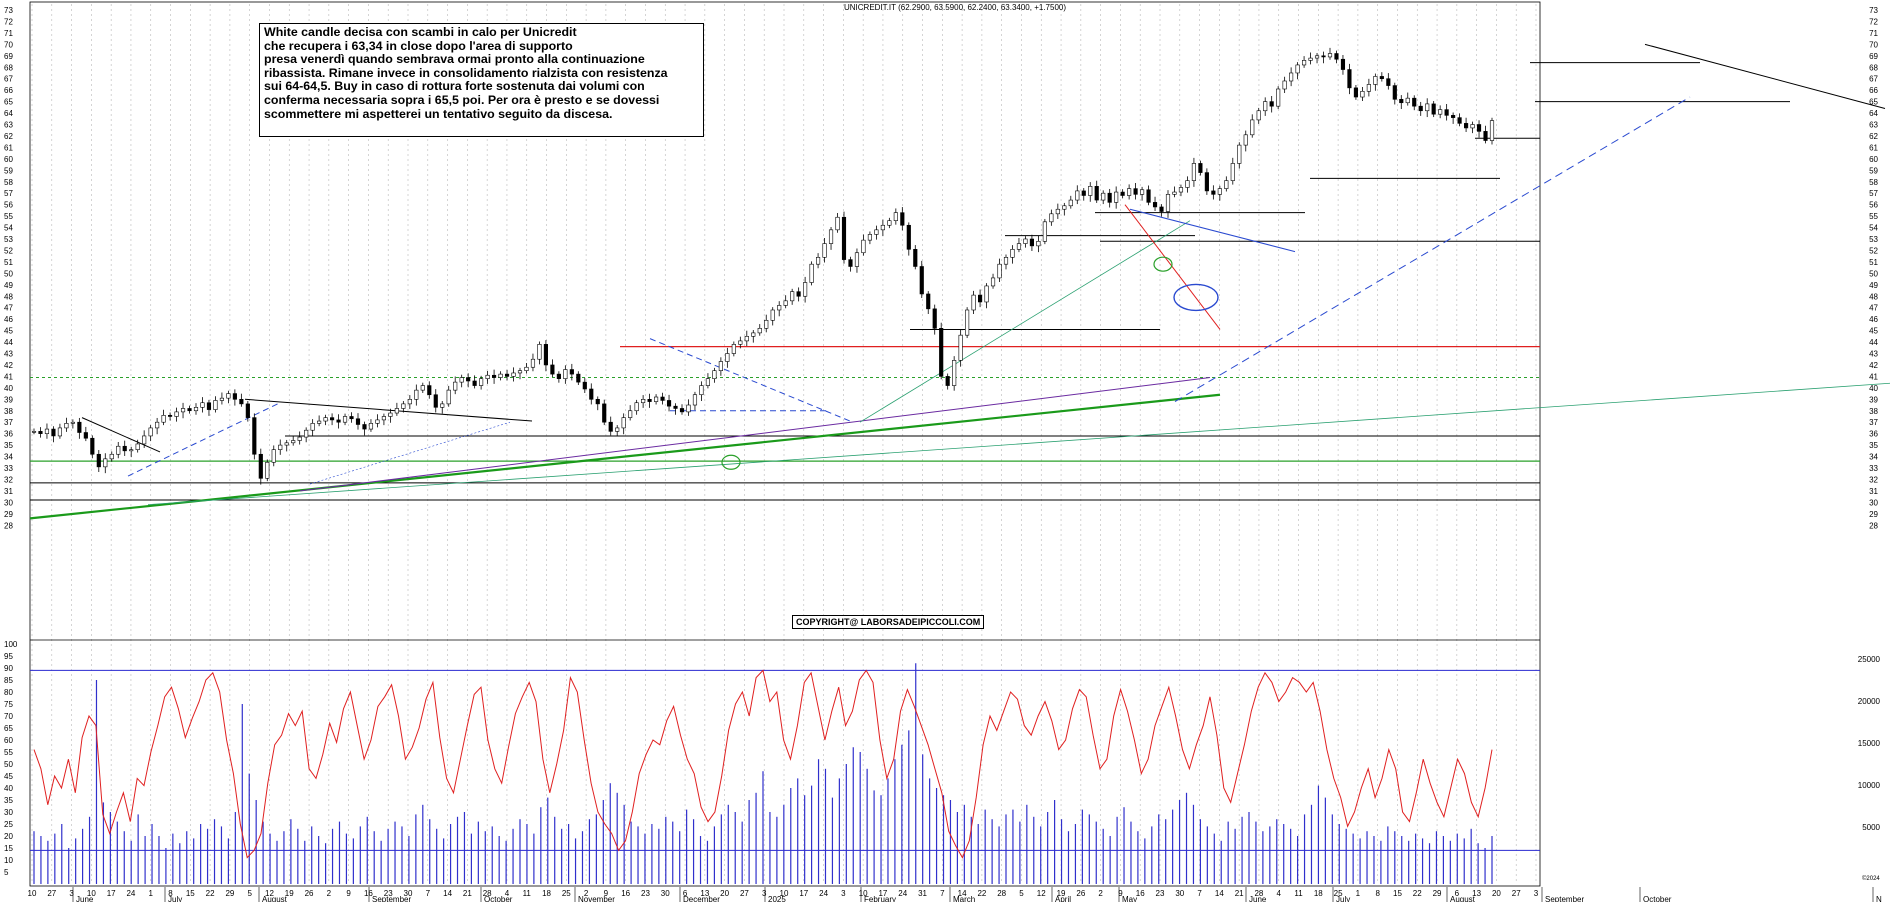  Describe the element at coordinates (546, 893) in the screenshot. I see `x-tick-label: 18` at that location.